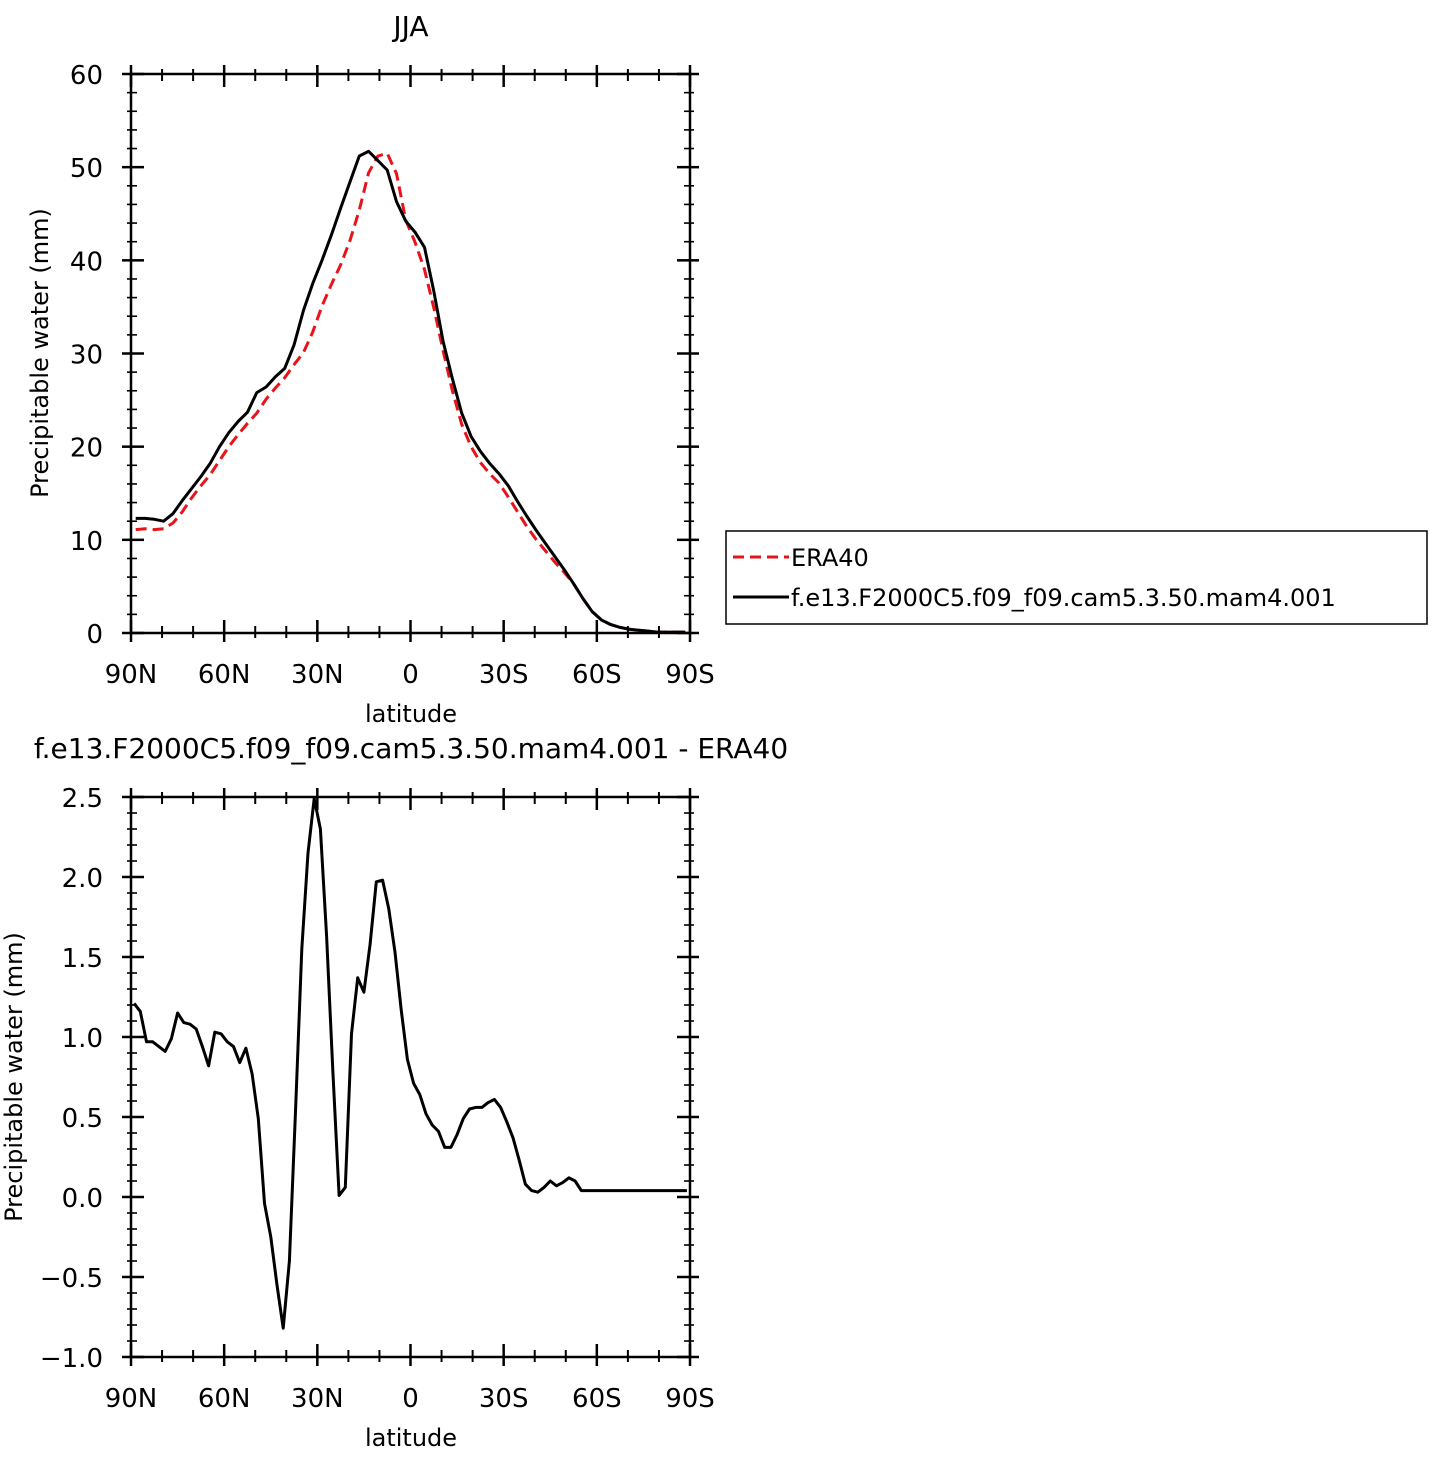  I want to click on top-panel-title: JJA, so click(409, 26).